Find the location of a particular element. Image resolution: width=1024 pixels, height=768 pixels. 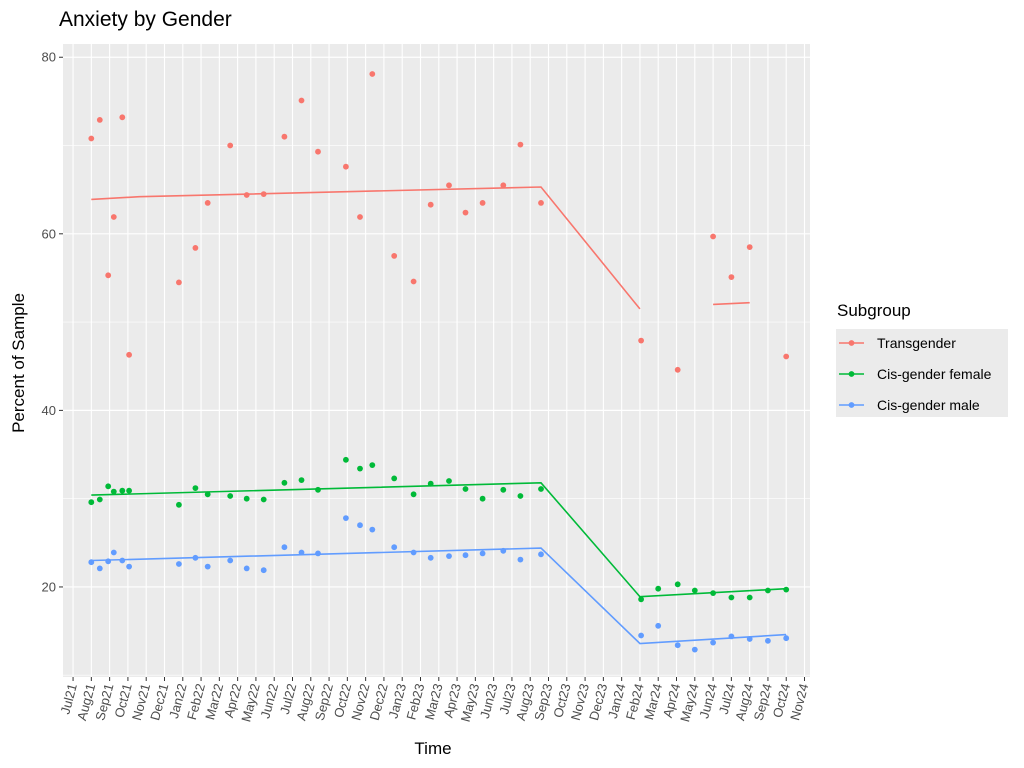

y-tick-label: 20 is located at coordinates (49, 586).